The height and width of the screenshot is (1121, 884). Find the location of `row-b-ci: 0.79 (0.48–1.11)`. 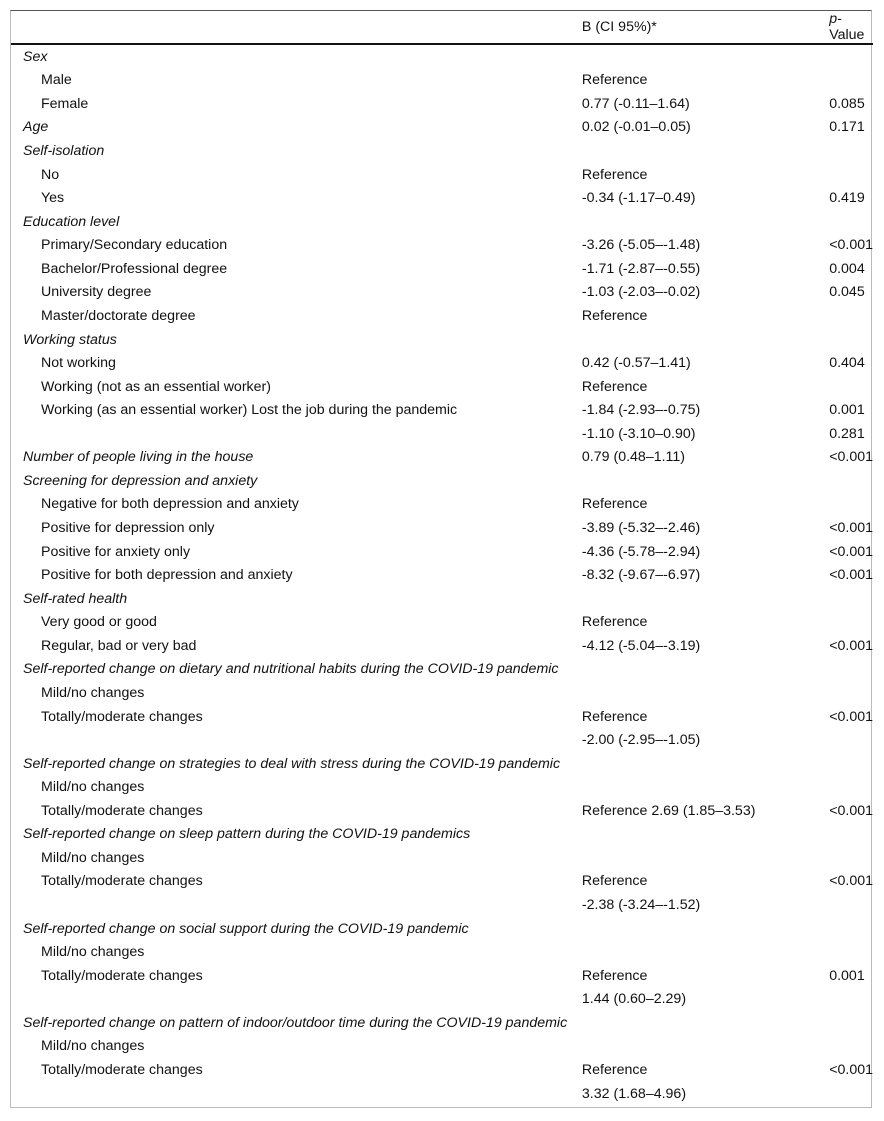

row-b-ci: 0.79 (0.48–1.11) is located at coordinates (633, 457).